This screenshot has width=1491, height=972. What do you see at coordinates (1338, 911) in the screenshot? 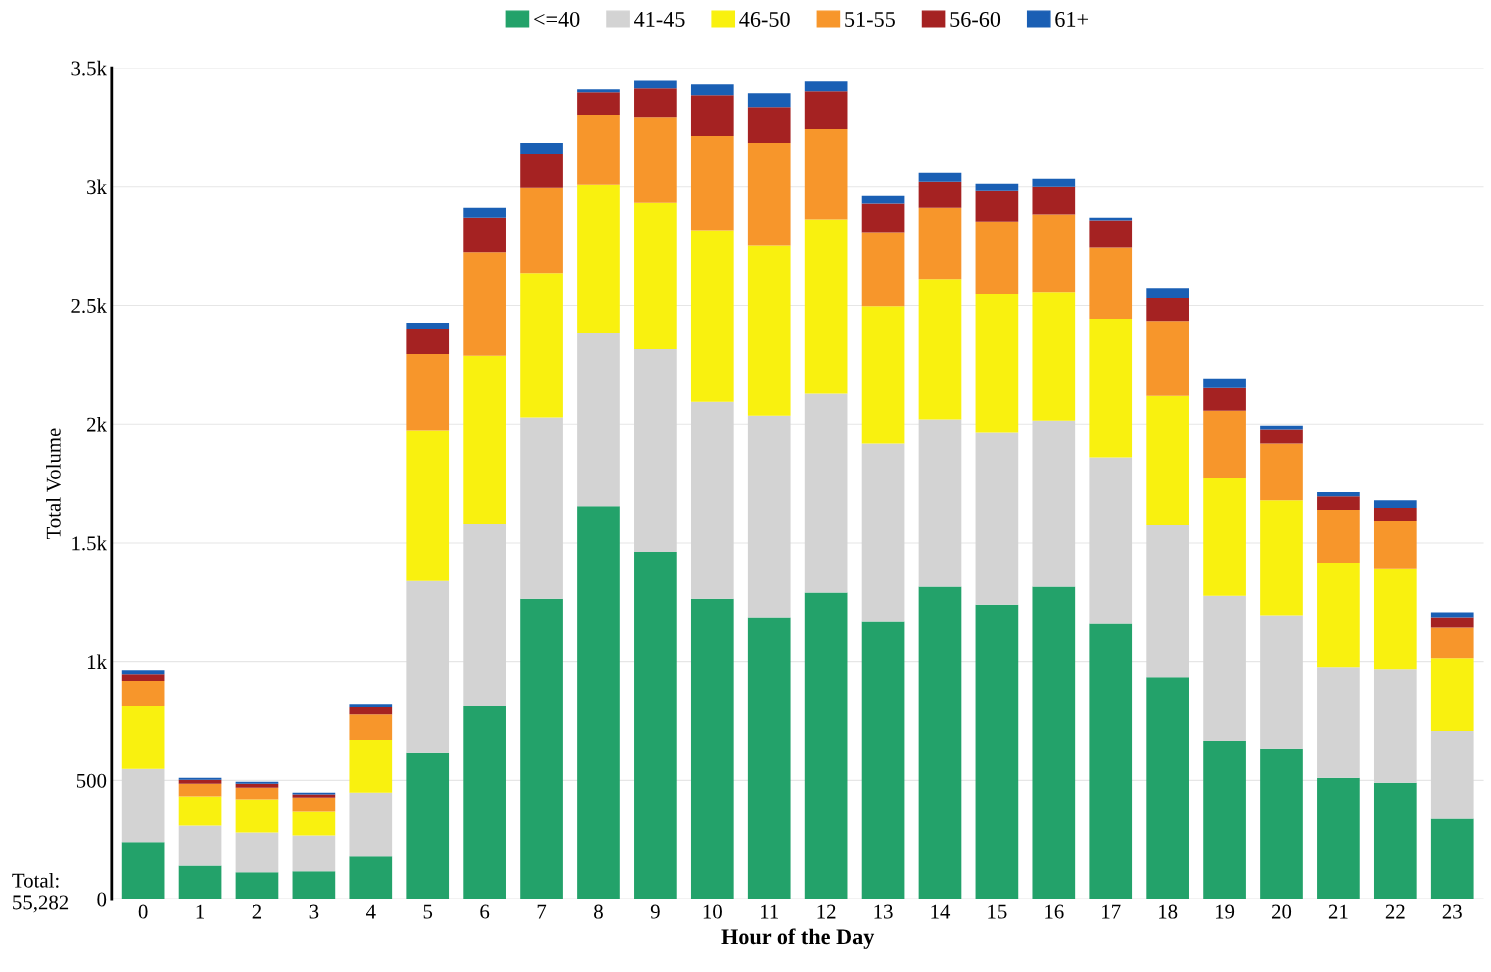
I see `x-tick-label: 21` at bounding box center [1338, 911].